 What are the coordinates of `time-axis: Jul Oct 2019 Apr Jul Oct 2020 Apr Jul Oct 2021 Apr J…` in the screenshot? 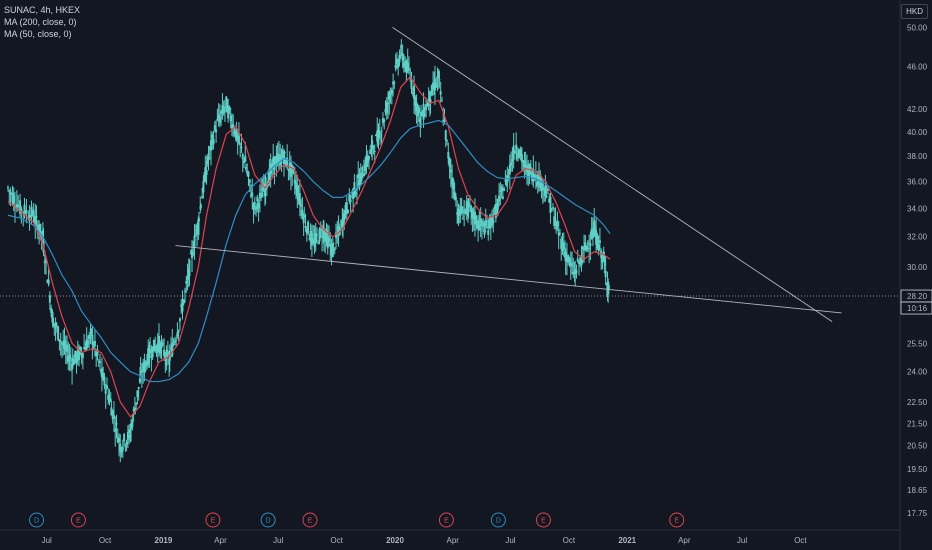 It's located at (425, 540).